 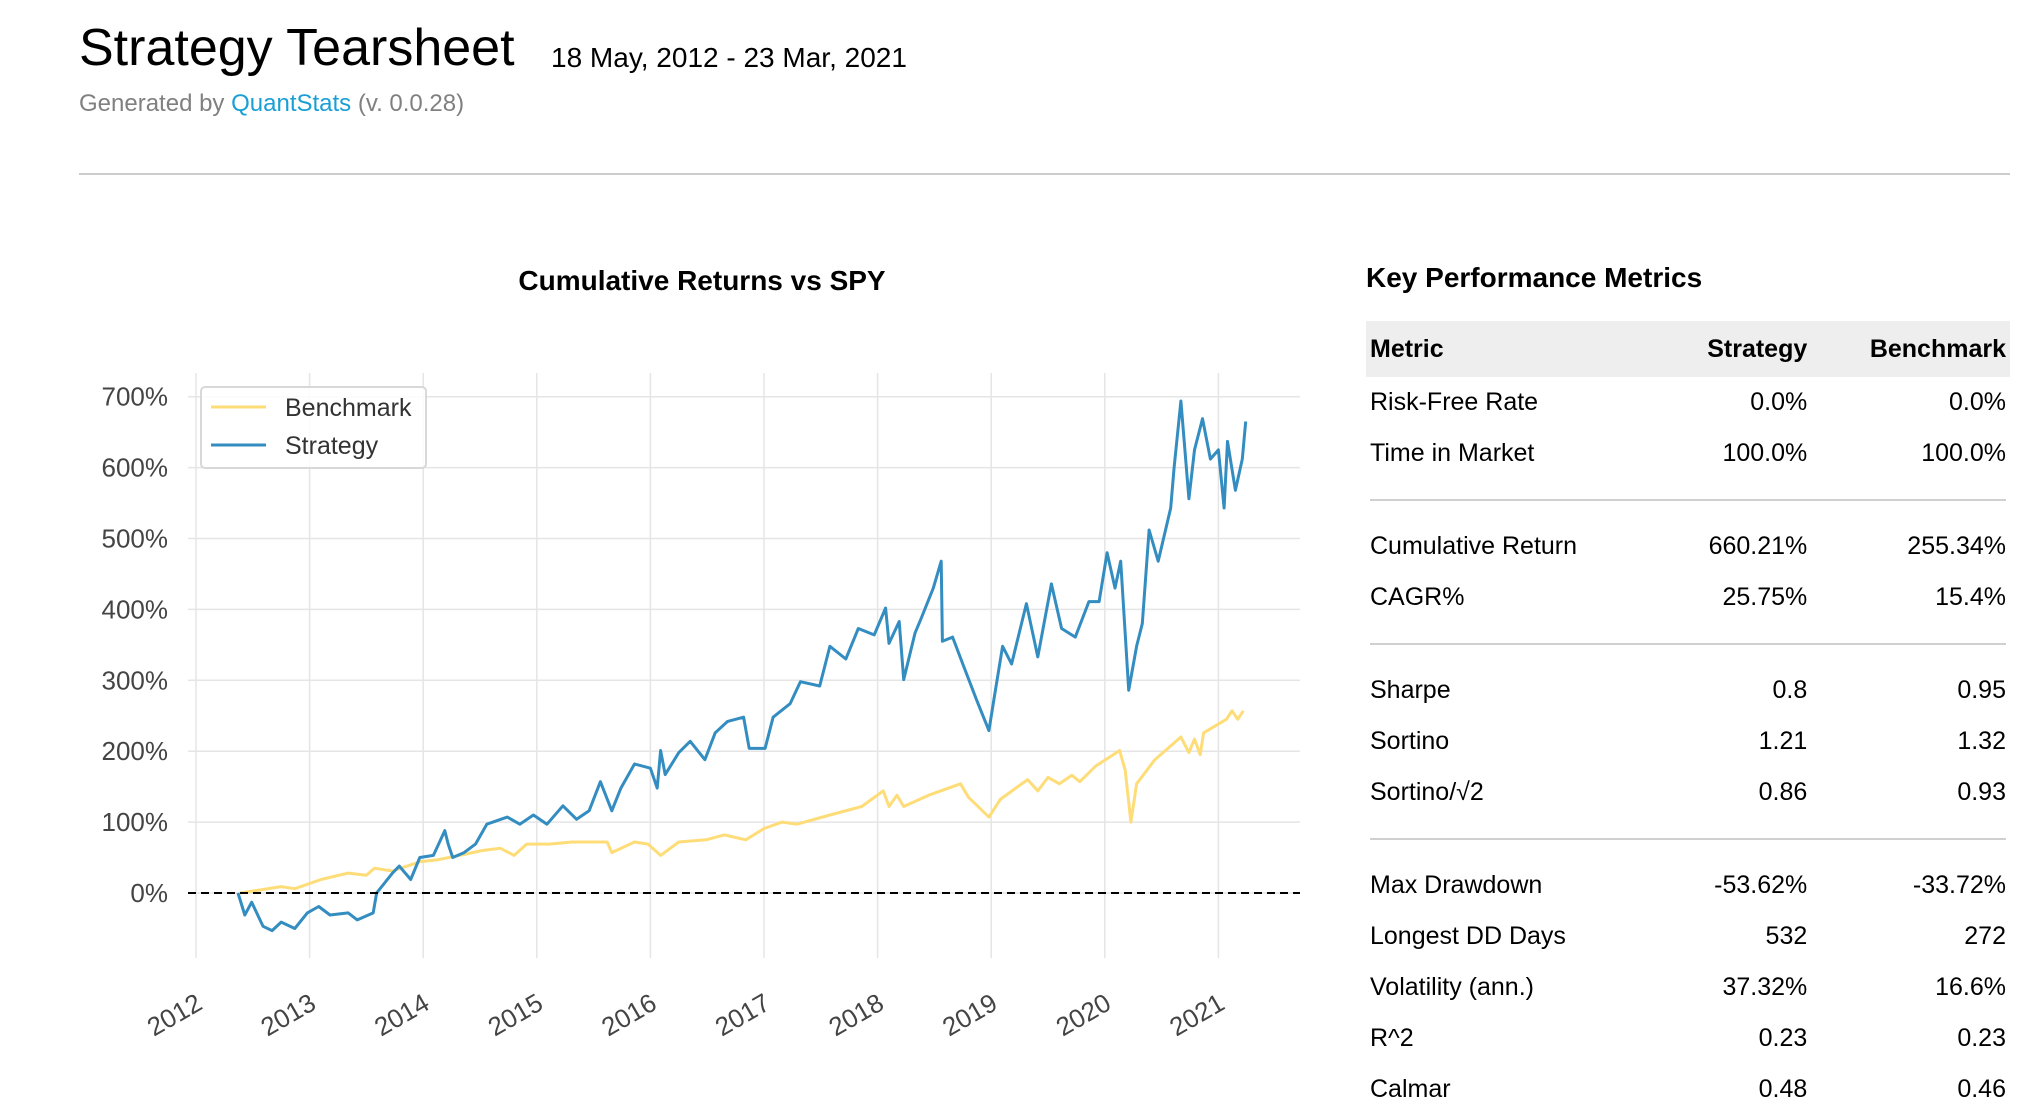 I want to click on metrics-header-row: Metric Strategy Benchmark, so click(x=1688, y=349).